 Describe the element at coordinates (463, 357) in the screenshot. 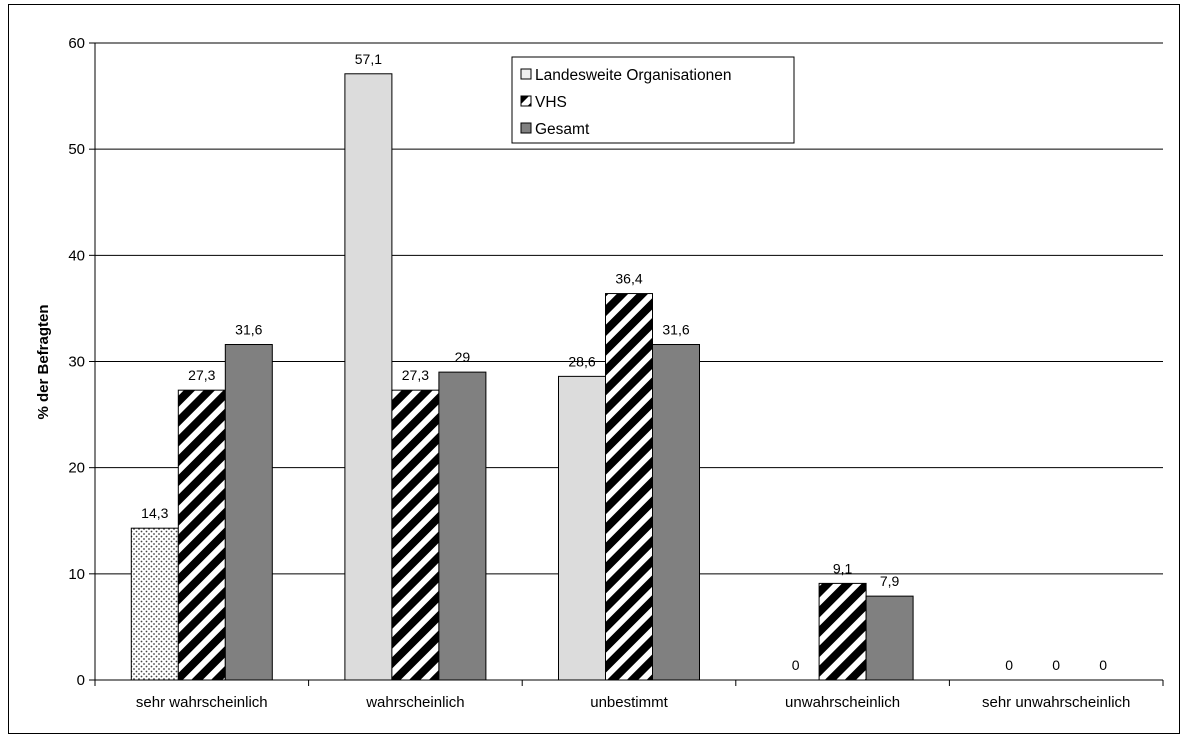

I see `data-label: 29` at that location.